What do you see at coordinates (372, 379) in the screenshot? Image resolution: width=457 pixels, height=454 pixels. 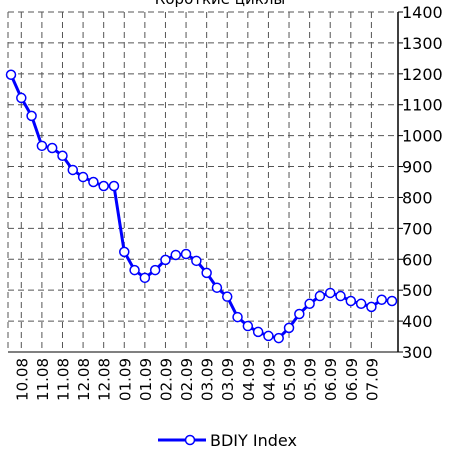 I see `x-tick-label: 07.09` at bounding box center [372, 379].